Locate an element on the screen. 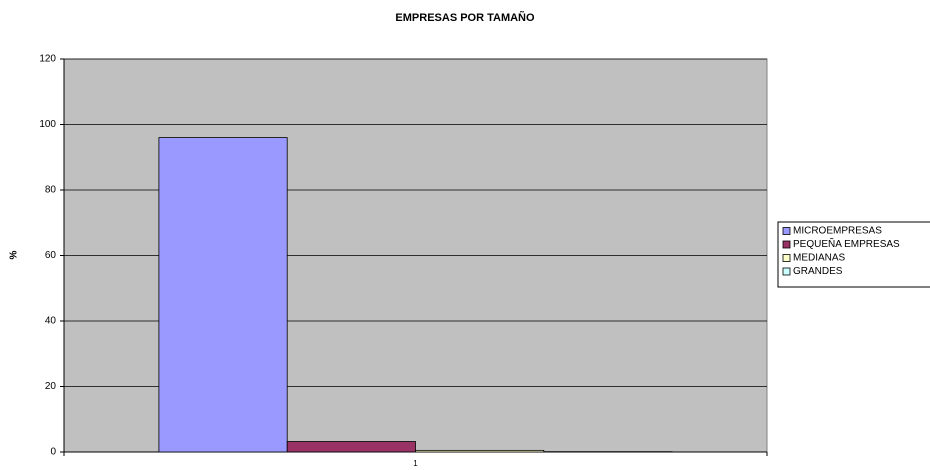 Image resolution: width=930 pixels, height=470 pixels. y-tick-label: 20 is located at coordinates (51, 386).